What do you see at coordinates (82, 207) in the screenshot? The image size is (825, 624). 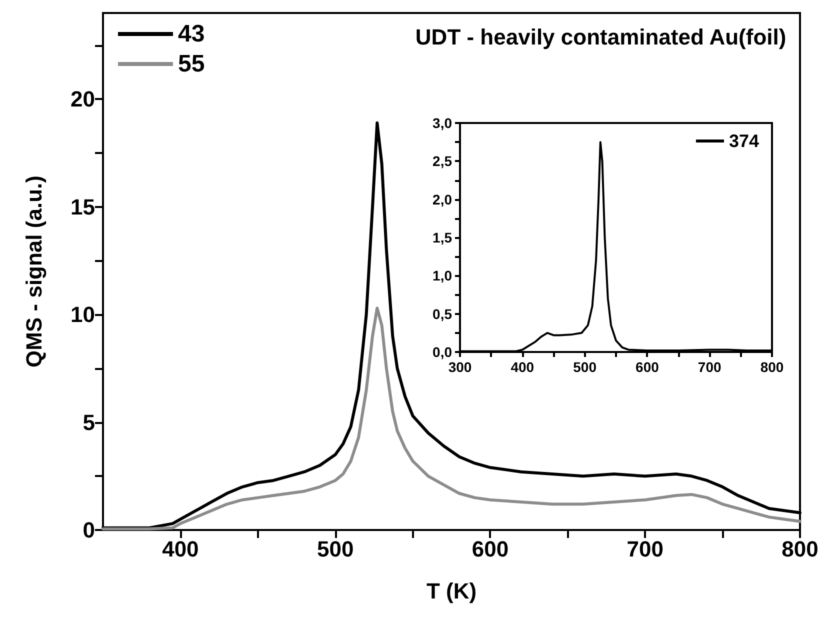 I see `y-tick-label: 15` at bounding box center [82, 207].